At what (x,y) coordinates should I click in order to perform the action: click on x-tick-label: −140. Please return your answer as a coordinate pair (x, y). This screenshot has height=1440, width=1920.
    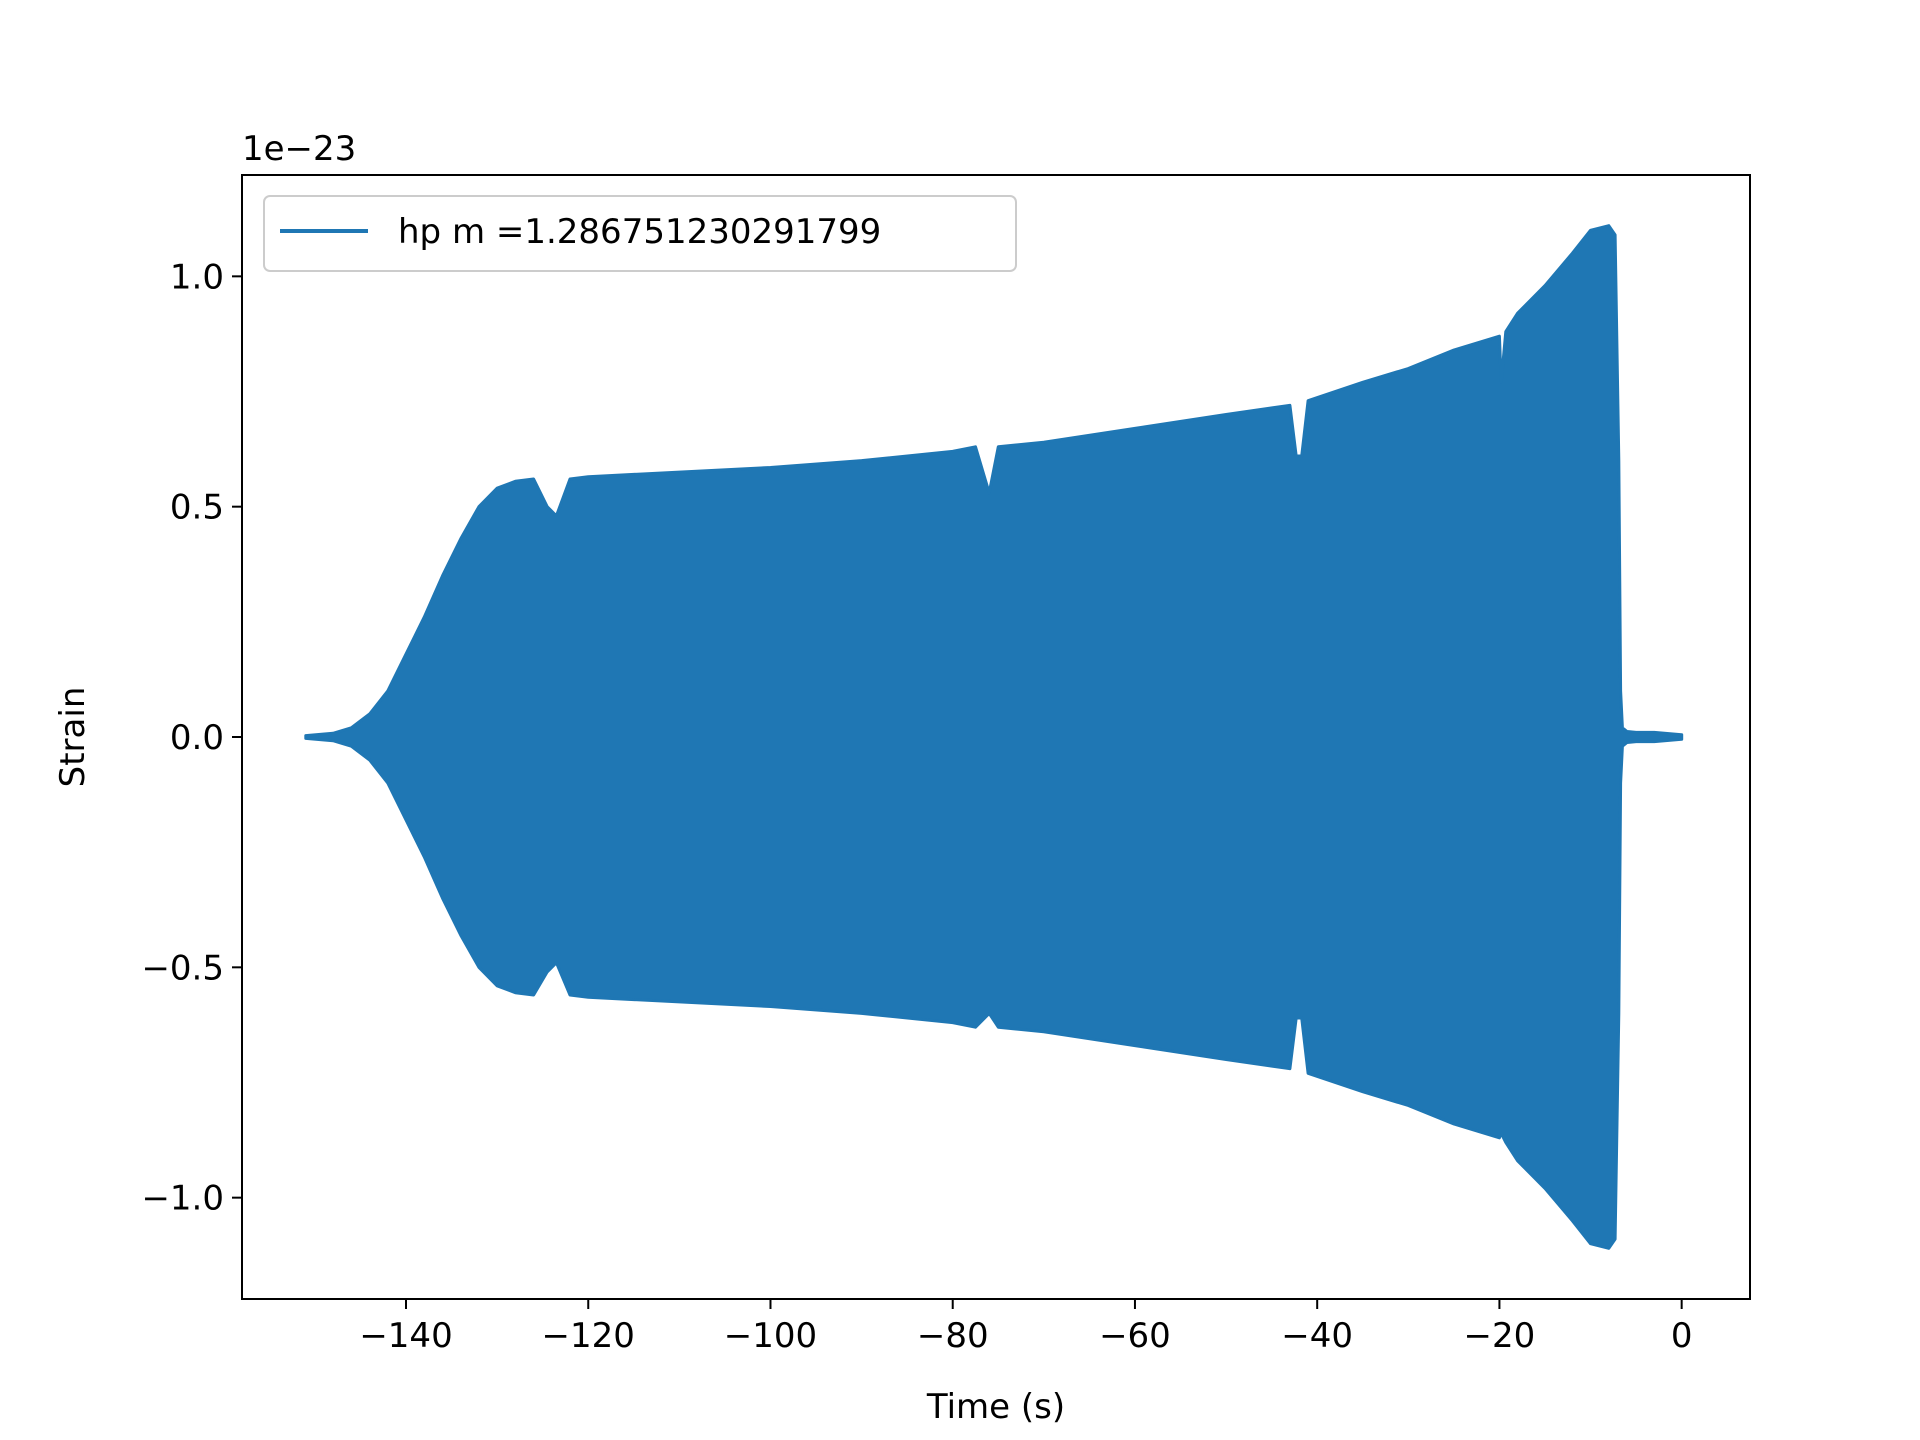
    Looking at the image, I should click on (405, 1336).